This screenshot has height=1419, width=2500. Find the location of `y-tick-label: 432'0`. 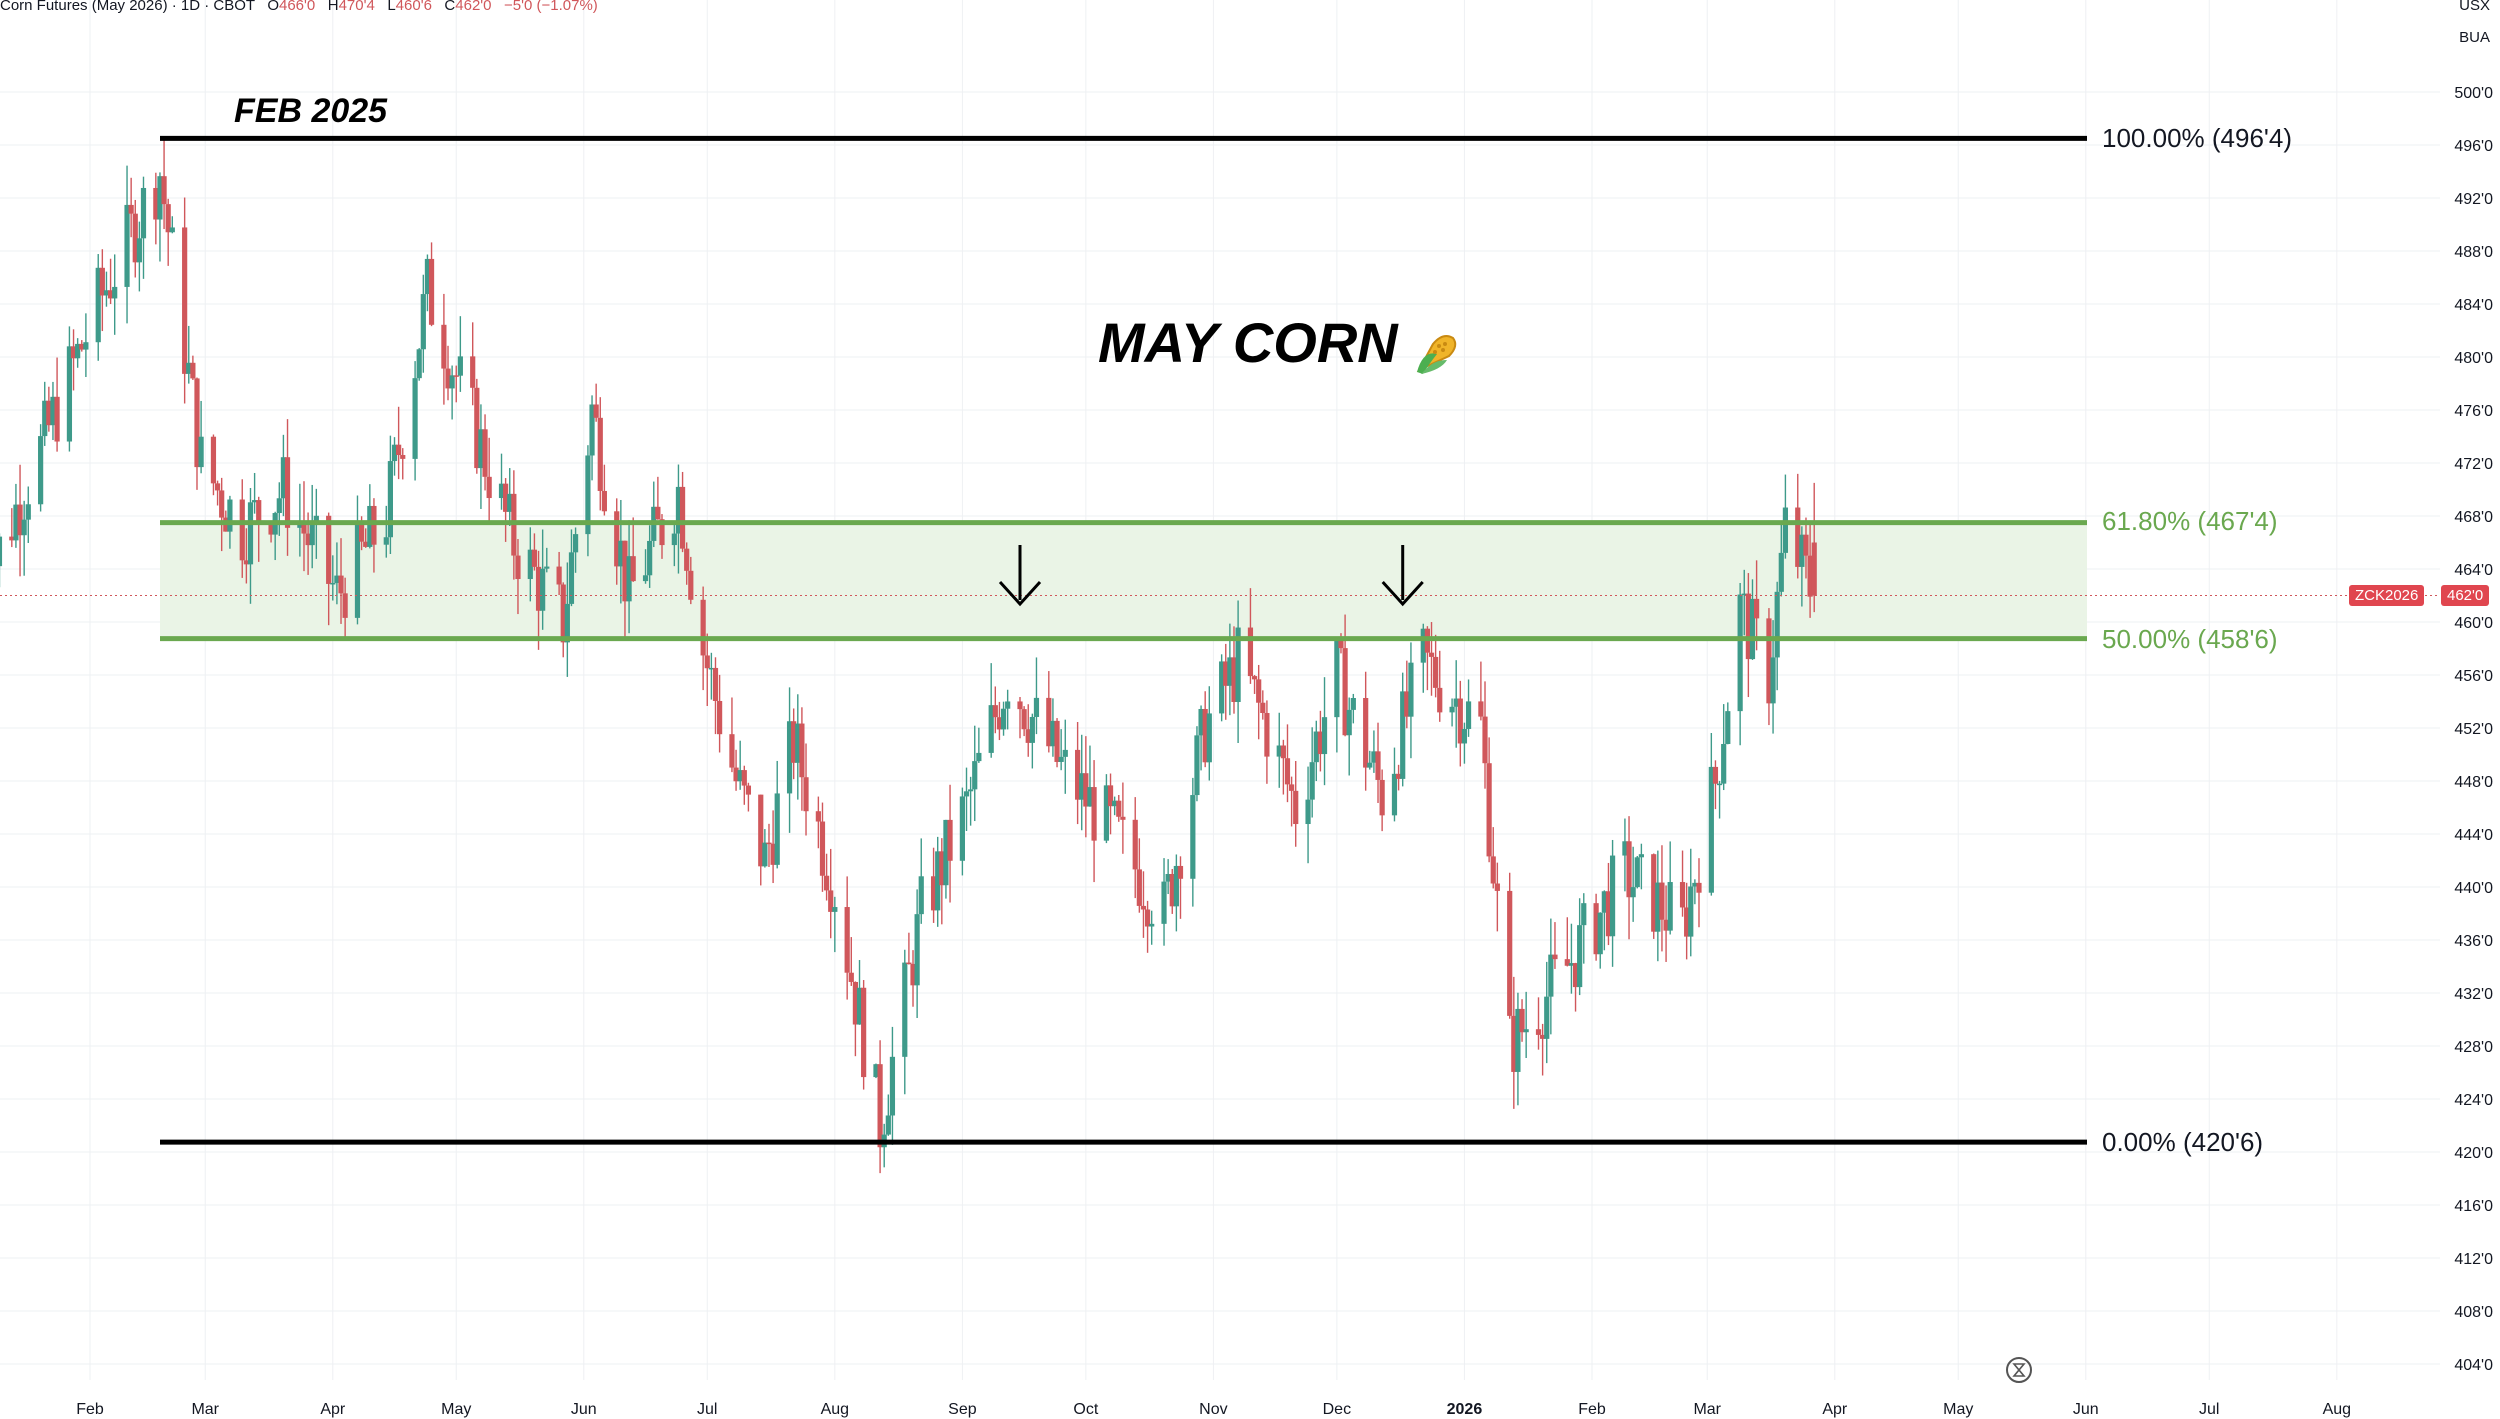

y-tick-label: 432'0 is located at coordinates (2473, 994).